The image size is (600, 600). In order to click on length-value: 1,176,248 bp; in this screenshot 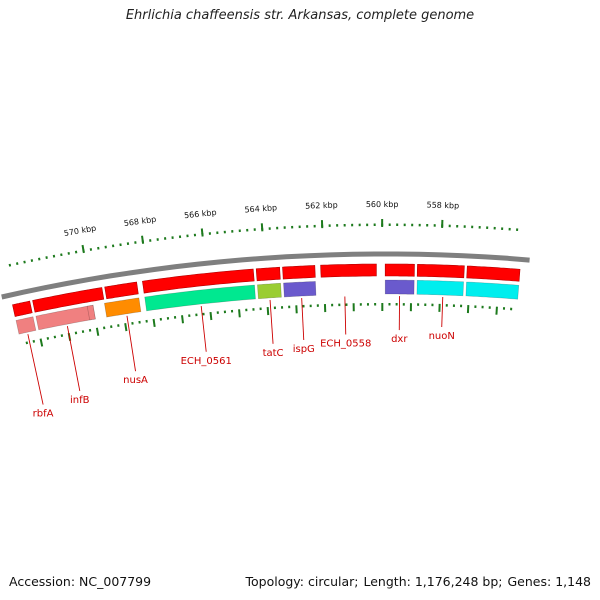, I will do `click(458, 581)`.